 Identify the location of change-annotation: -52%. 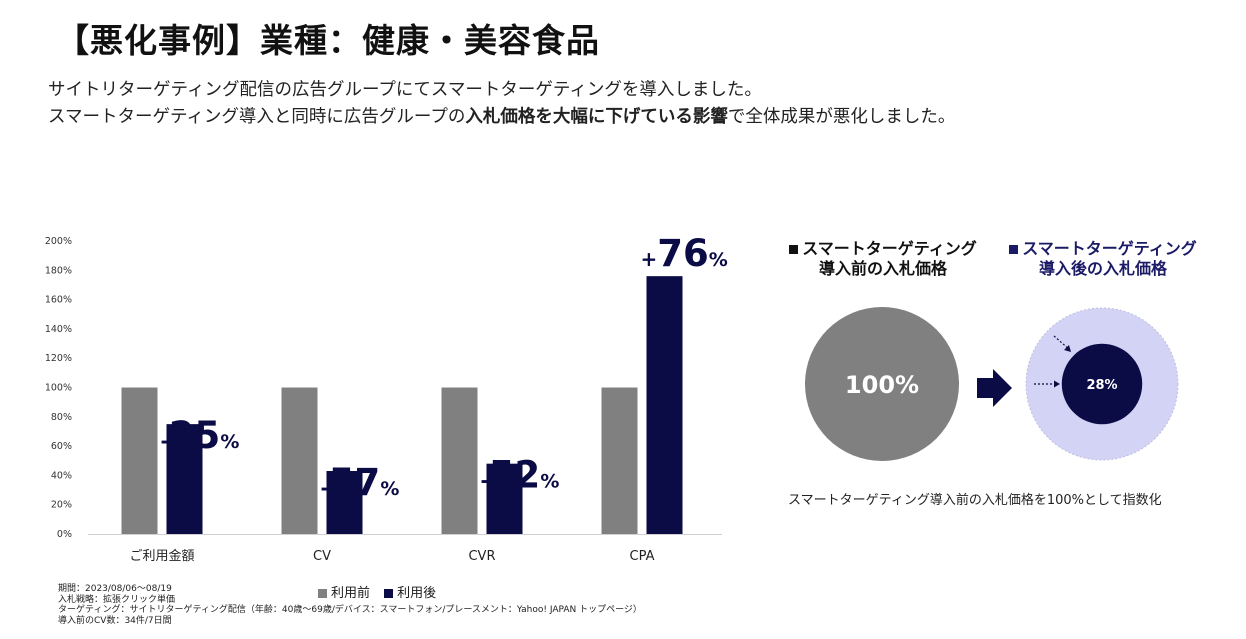
(520, 475).